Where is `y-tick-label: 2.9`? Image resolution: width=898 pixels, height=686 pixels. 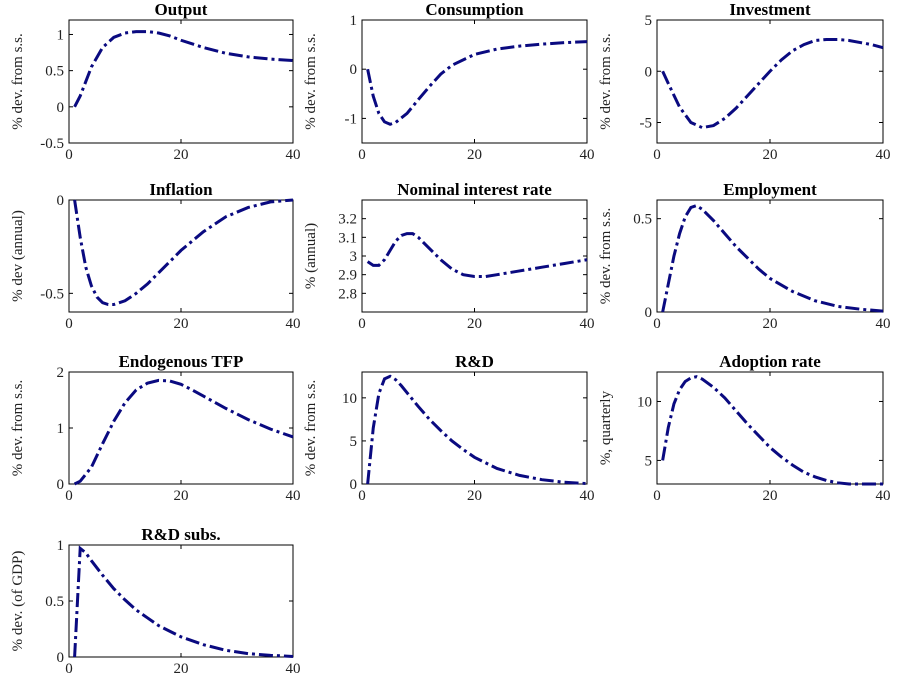 y-tick-label: 2.9 is located at coordinates (347, 276).